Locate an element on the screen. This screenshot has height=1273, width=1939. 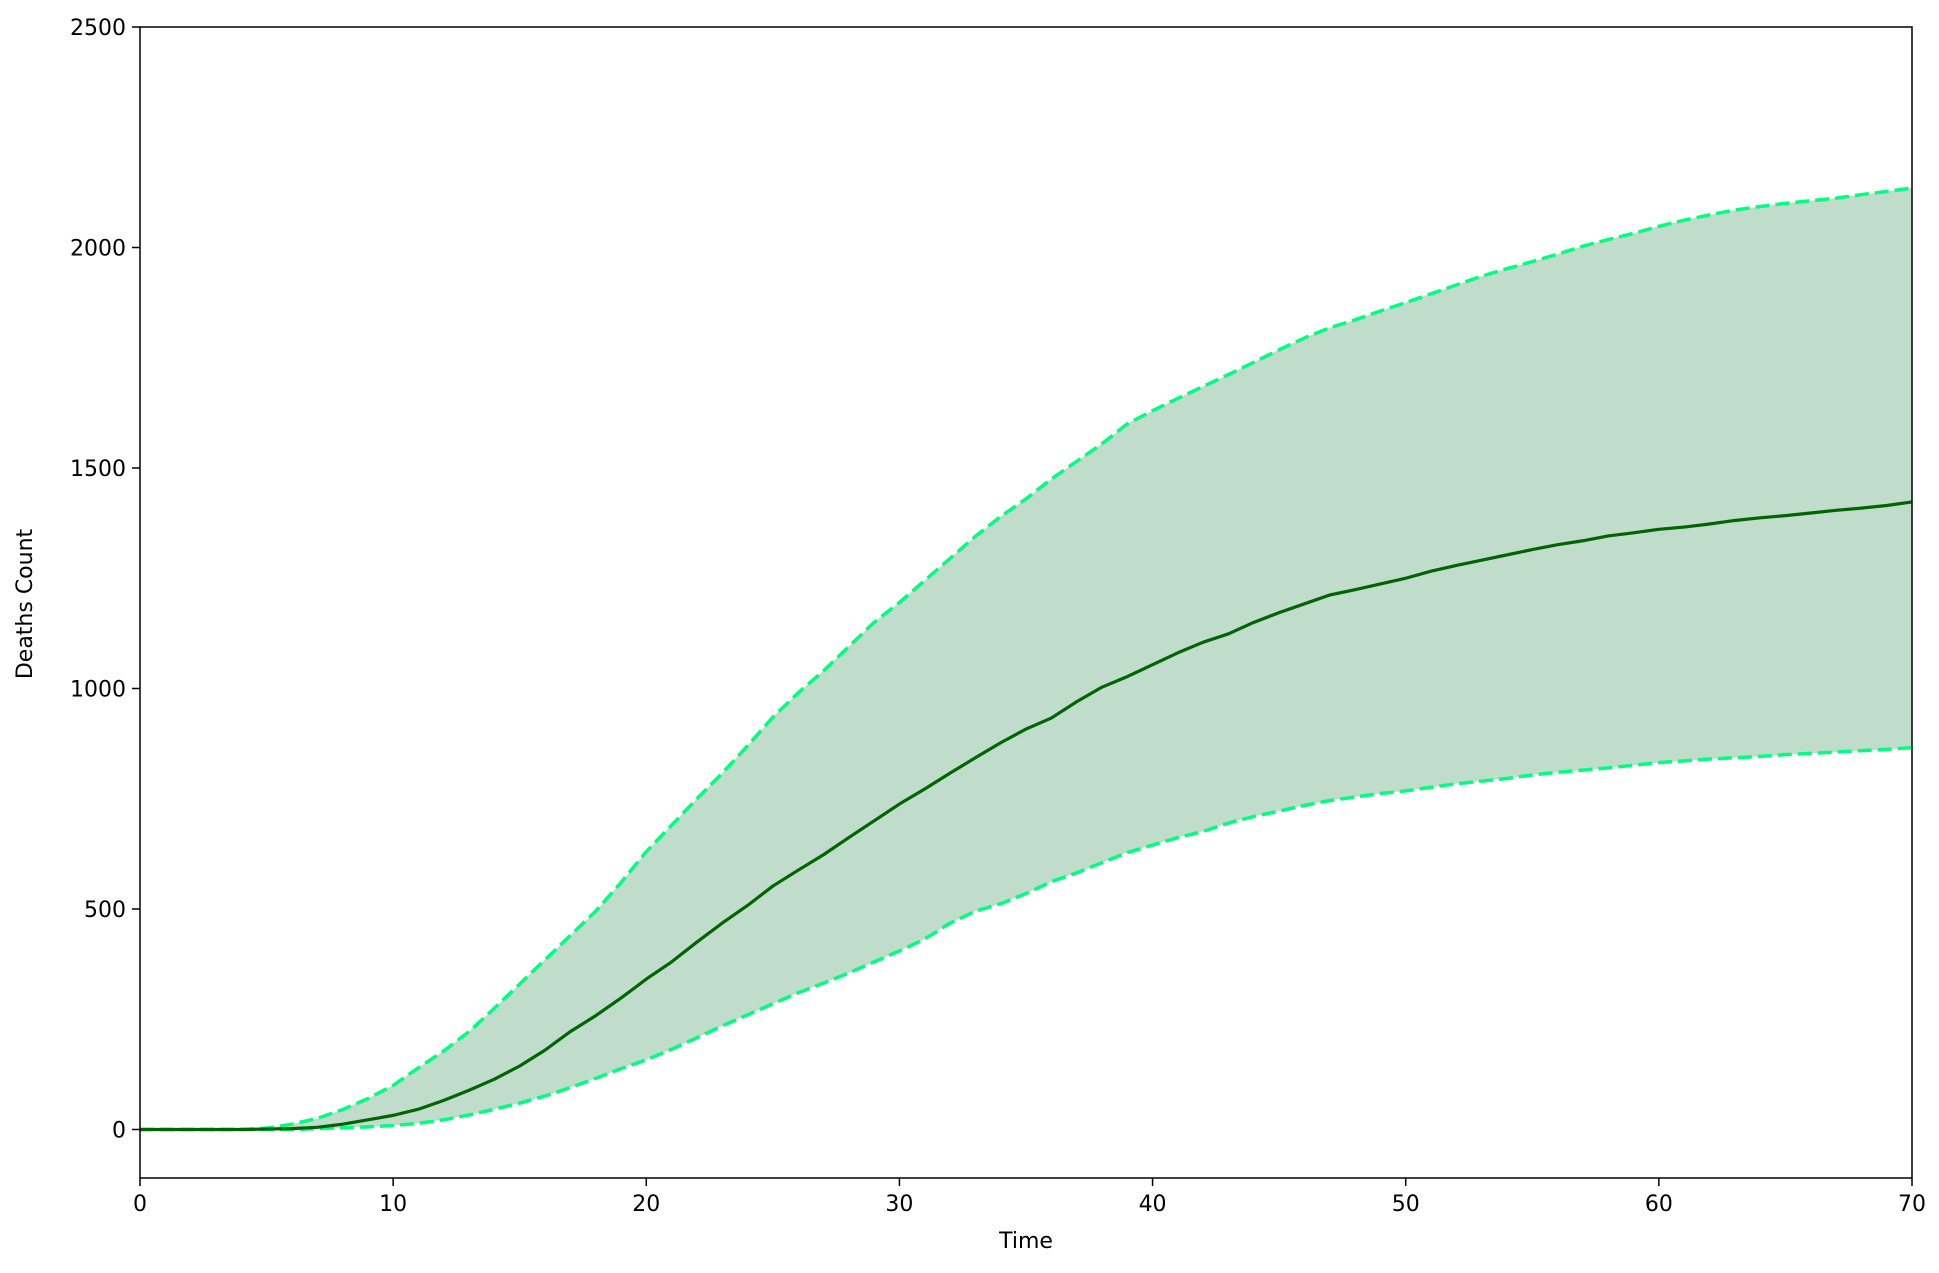
y-tick-label: 2500 is located at coordinates (98, 28).